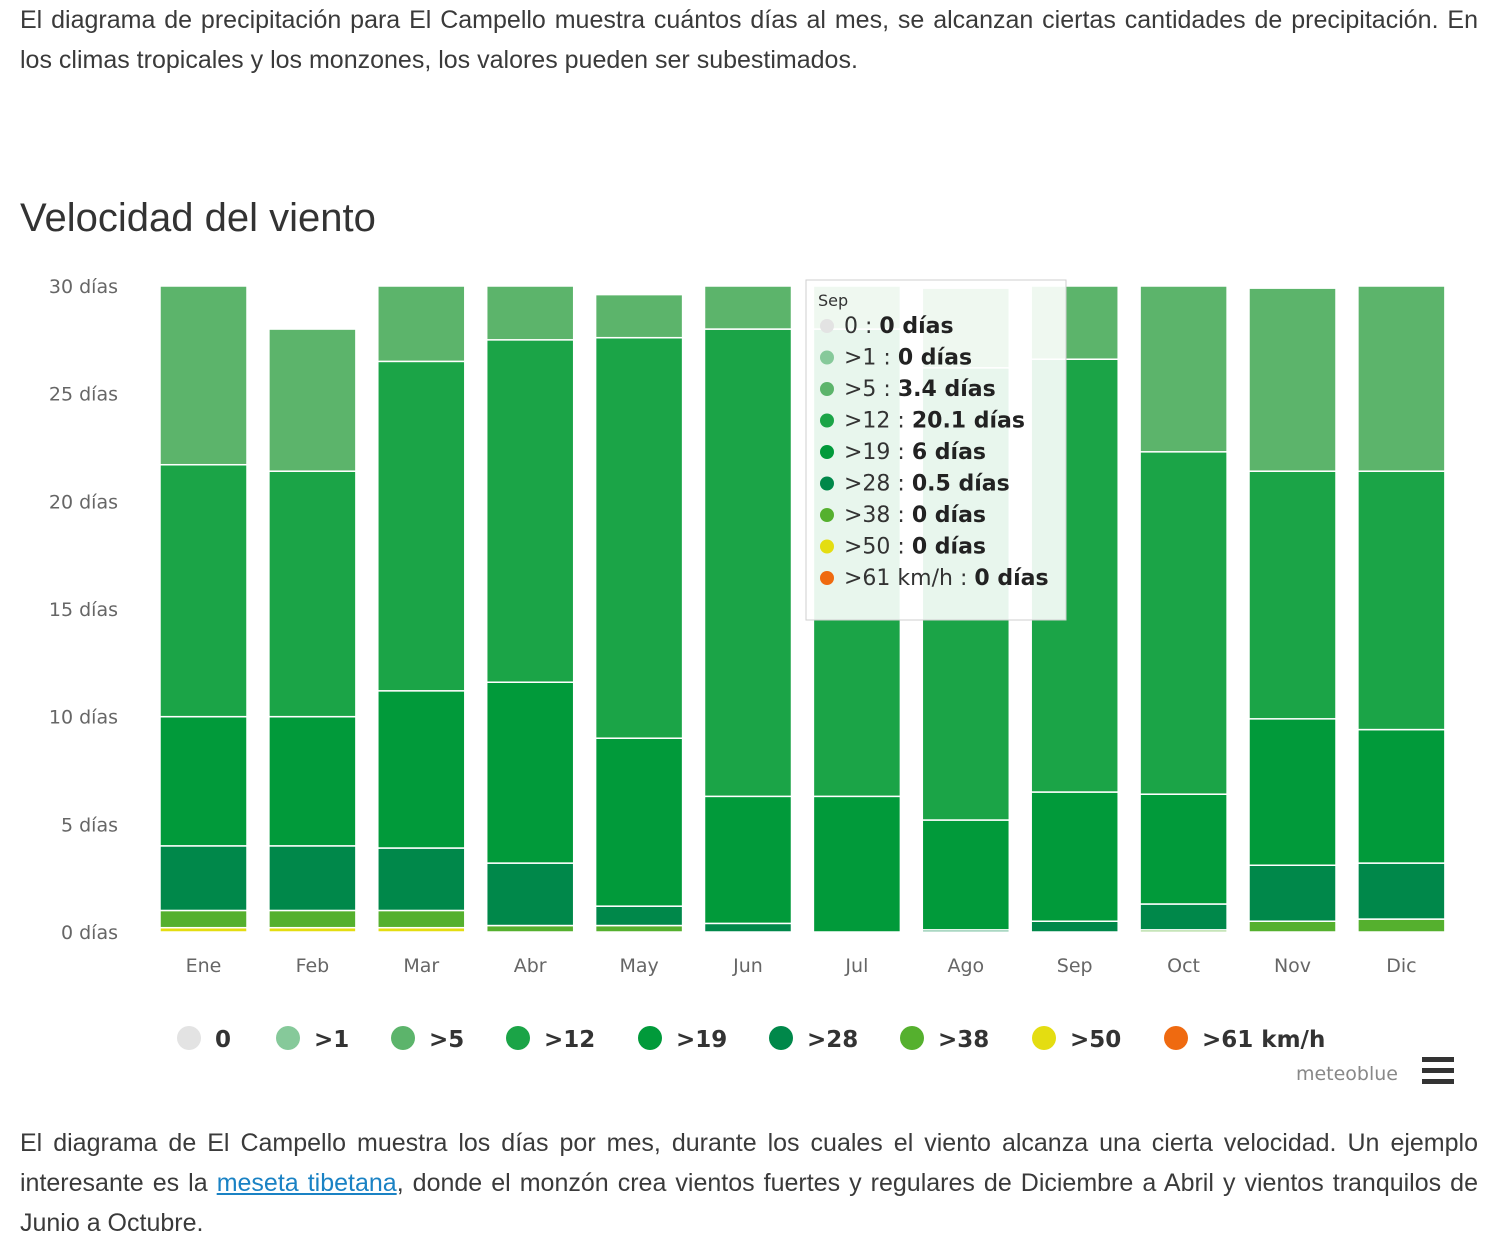  I want to click on legend-item-gt1: >1, so click(312, 1039).